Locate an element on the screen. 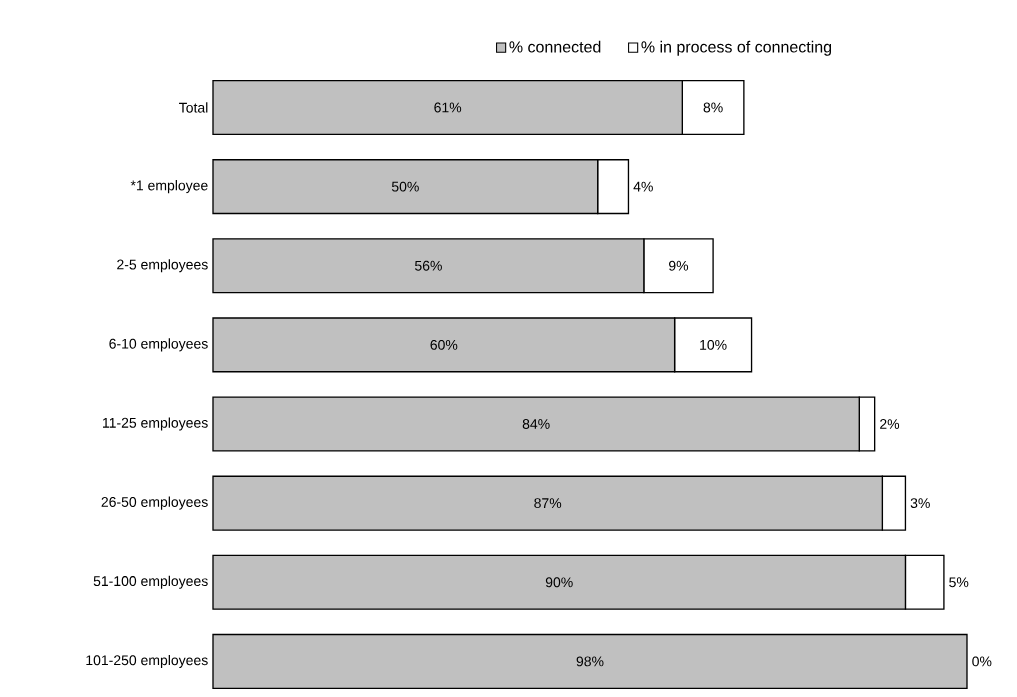  y-tick-label: 101-250 employees is located at coordinates (147, 661).